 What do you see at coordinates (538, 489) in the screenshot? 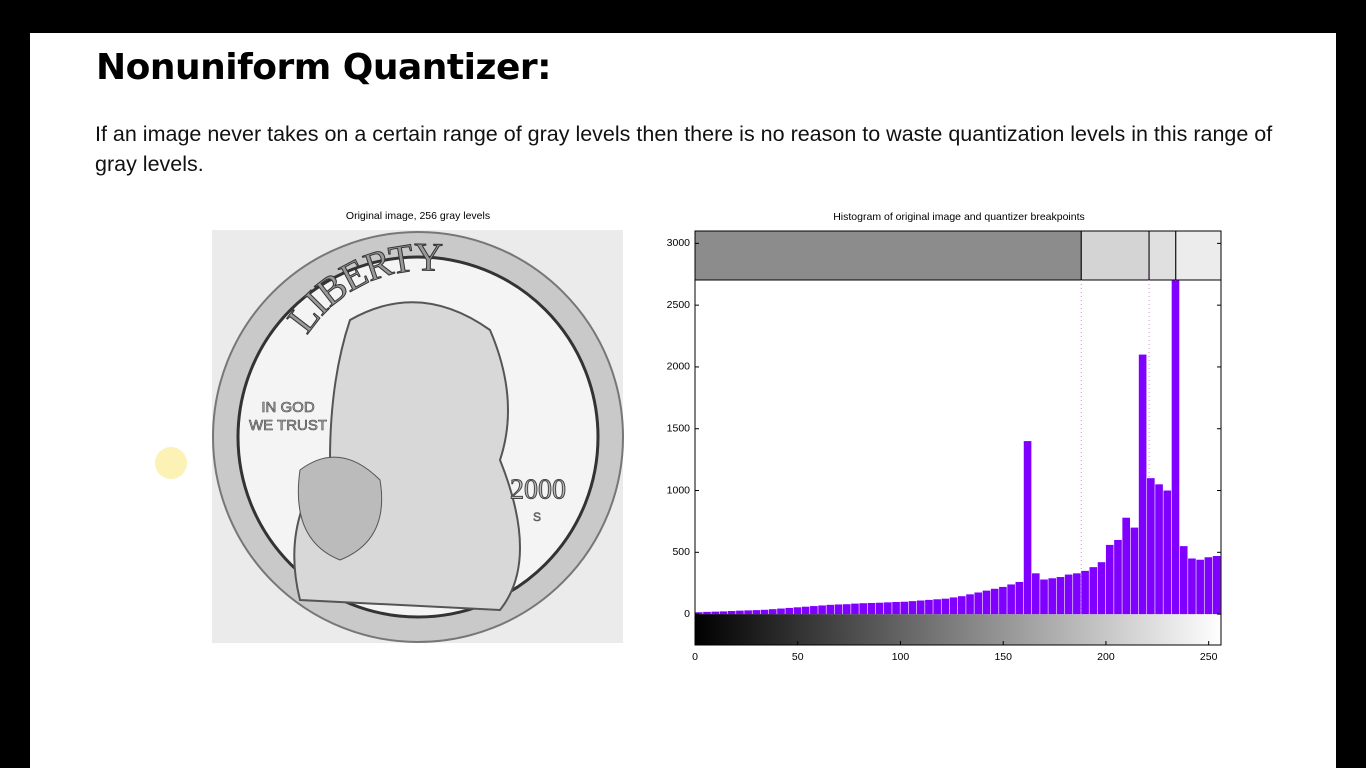
I see `coin-inscription: 2000` at bounding box center [538, 489].